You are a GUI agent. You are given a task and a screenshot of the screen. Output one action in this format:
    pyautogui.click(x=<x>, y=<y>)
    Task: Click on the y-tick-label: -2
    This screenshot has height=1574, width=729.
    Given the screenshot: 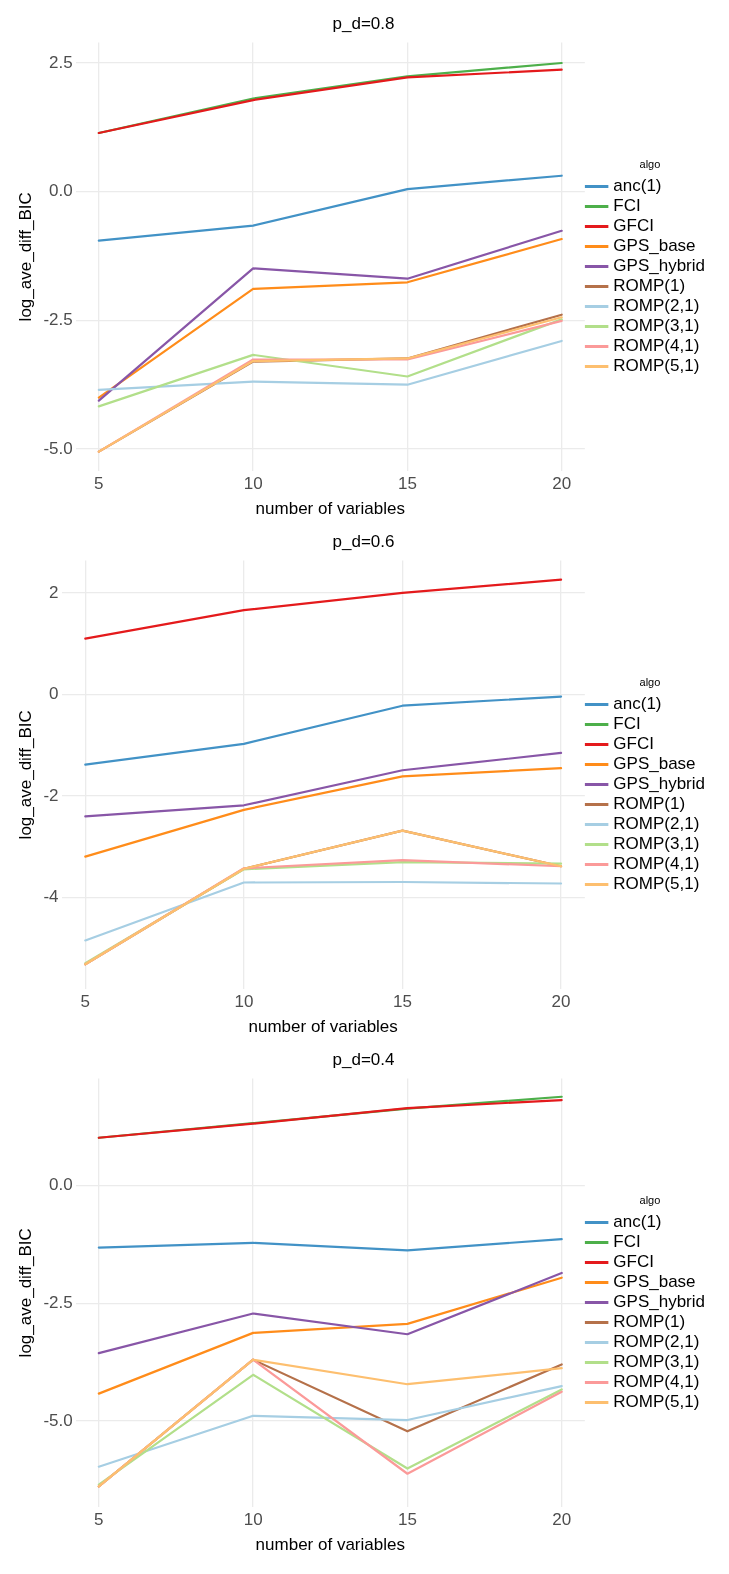 What is the action you would take?
    pyautogui.click(x=51, y=795)
    